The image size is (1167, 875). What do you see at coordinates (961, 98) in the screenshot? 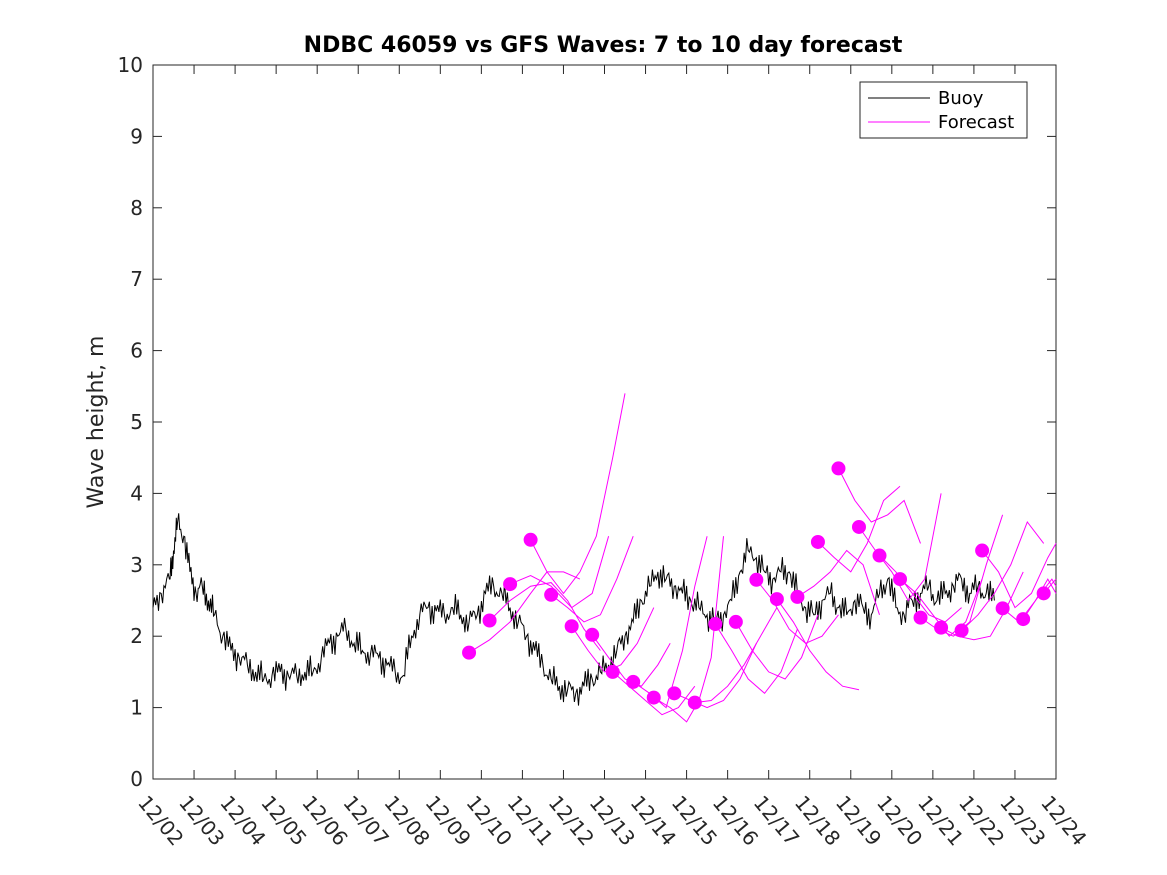
I see `legend-buoy-label: Buoy` at bounding box center [961, 98].